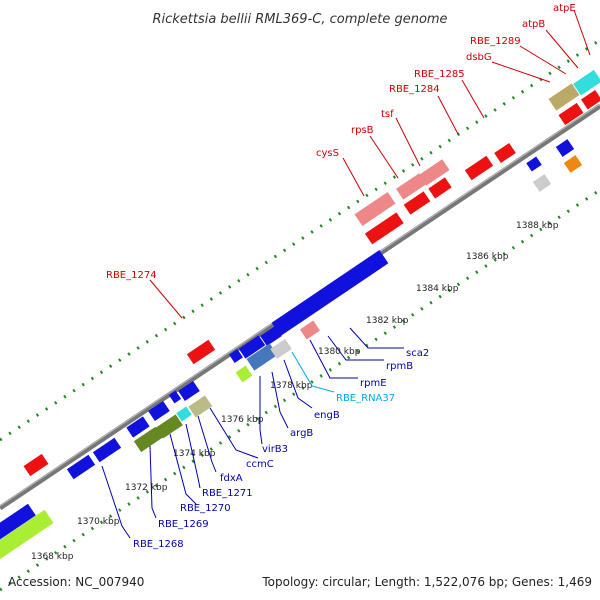  Describe the element at coordinates (414, 89) in the screenshot. I see `gene-label: RBE_1284` at that location.